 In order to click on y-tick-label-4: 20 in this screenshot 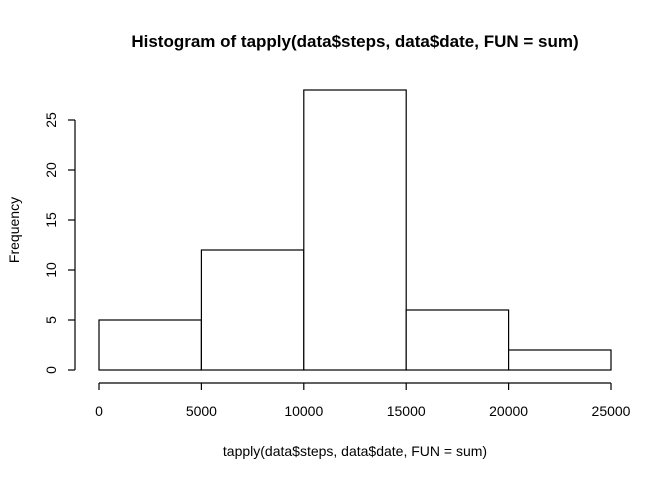, I will do `click(51, 170)`.